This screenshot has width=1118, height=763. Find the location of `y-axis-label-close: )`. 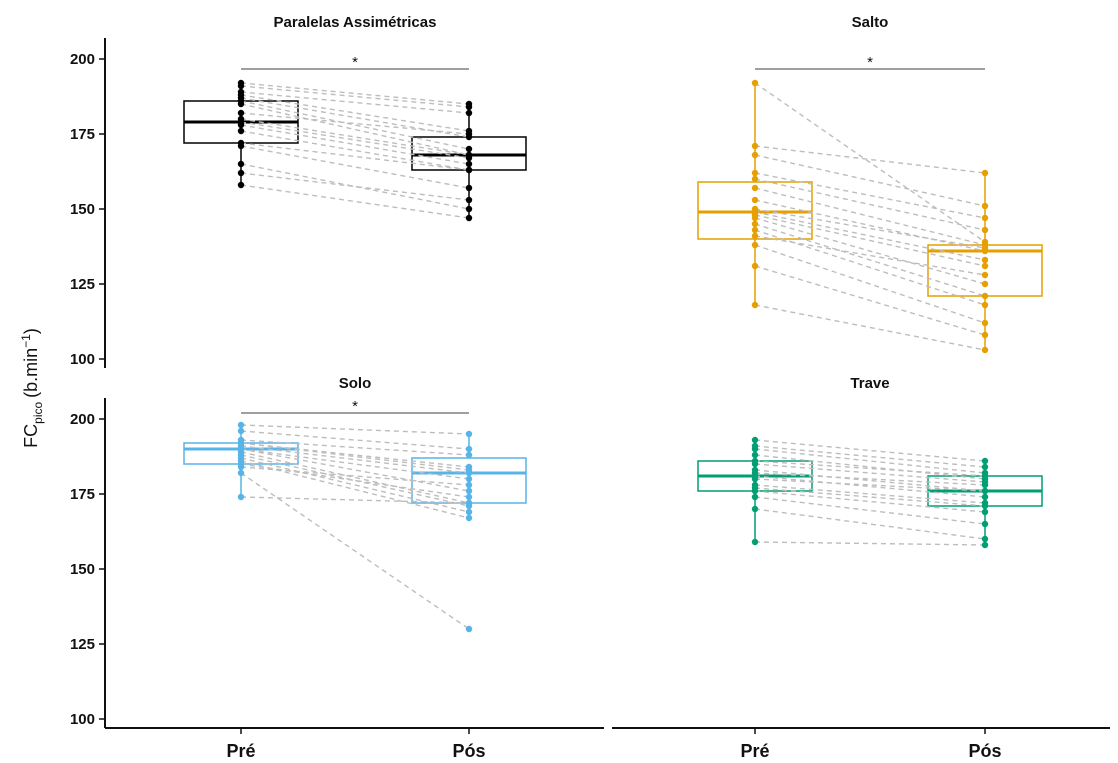

y-axis-label-close: ) is located at coordinates (31, 331).